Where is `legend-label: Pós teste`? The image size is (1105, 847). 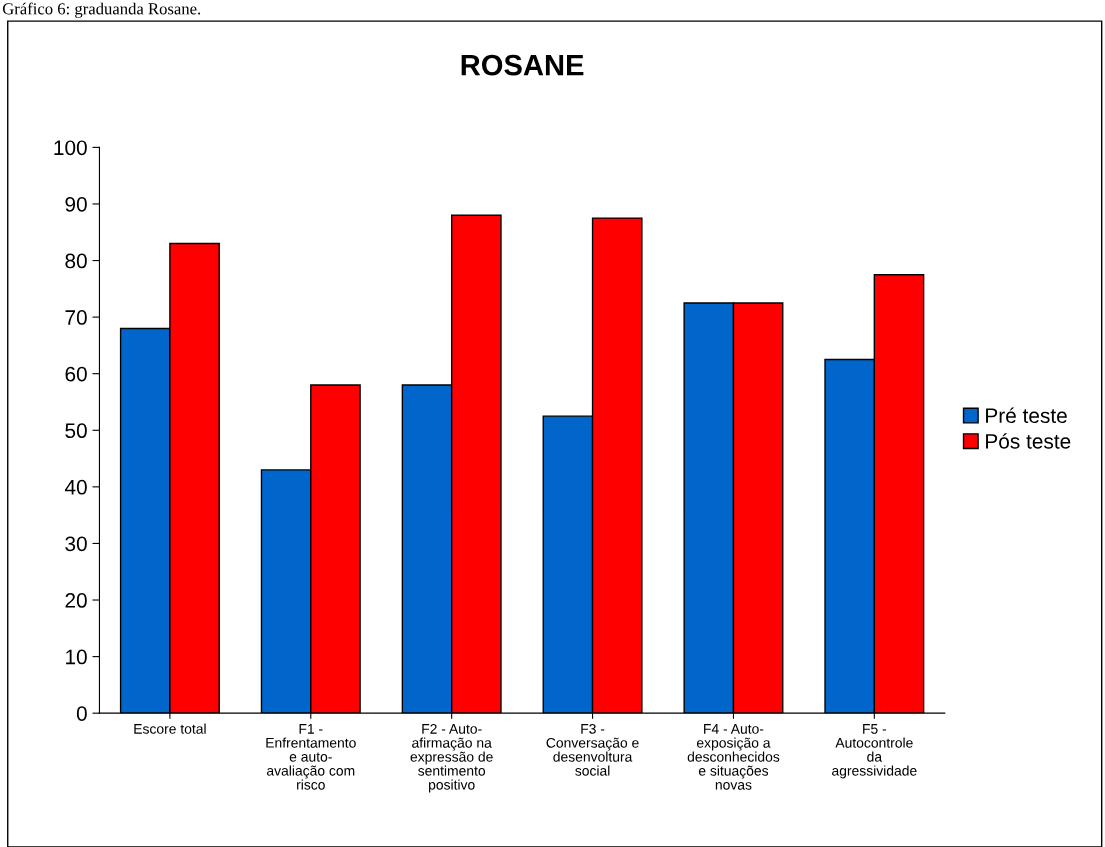
legend-label: Pós teste is located at coordinates (1028, 441).